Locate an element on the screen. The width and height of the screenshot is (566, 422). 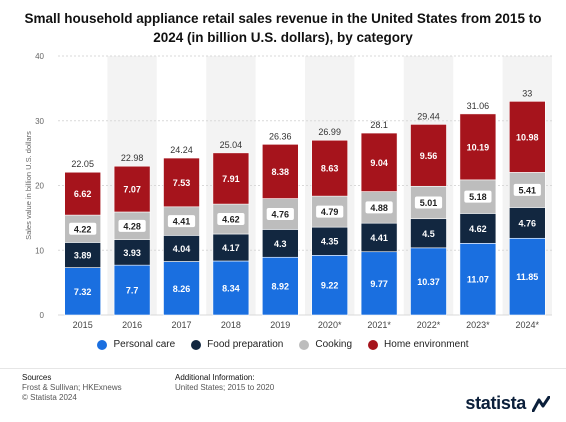
data-label: 10.37 is located at coordinates (428, 282).